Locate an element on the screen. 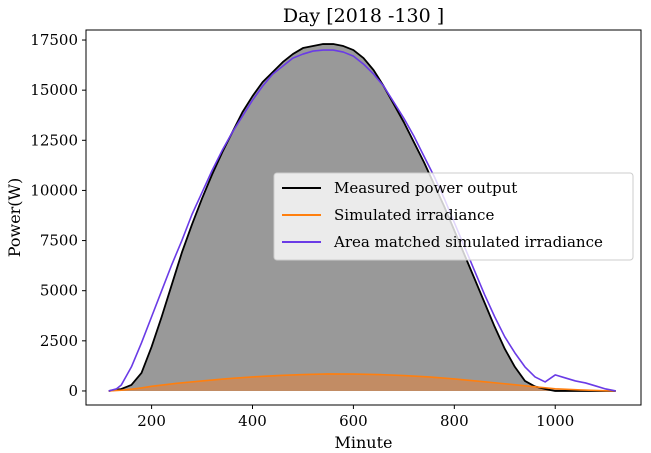 This screenshot has height=453, width=651. legend-box is located at coordinates (453, 216).